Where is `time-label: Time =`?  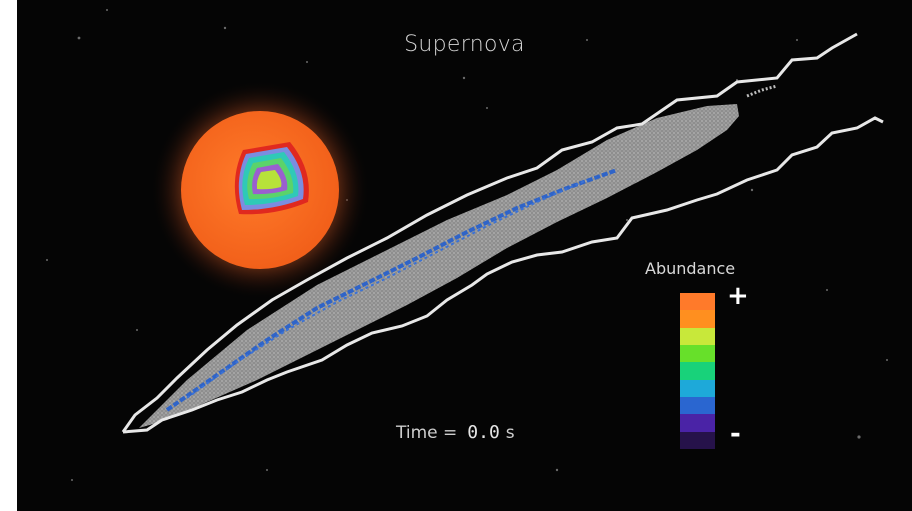
time-label: Time = is located at coordinates (427, 433).